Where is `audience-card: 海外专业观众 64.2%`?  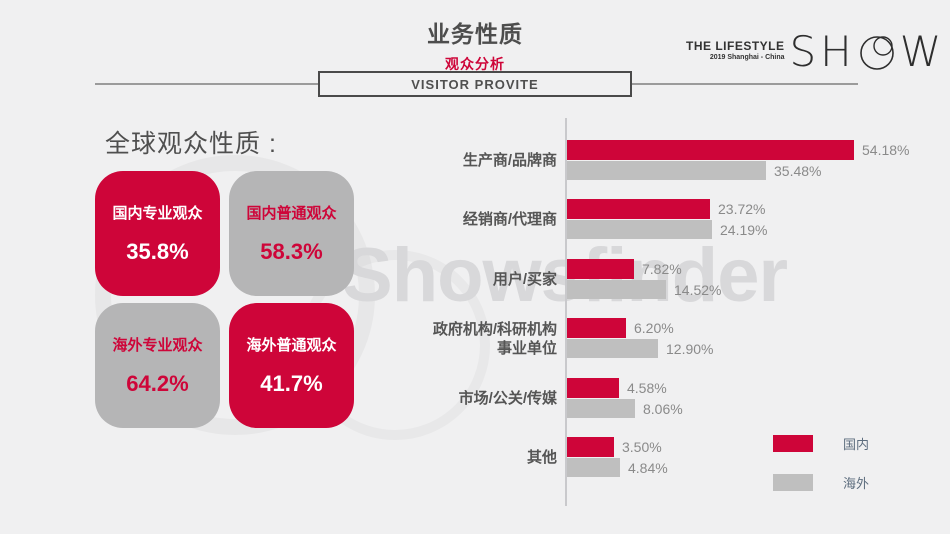 audience-card: 海外专业观众 64.2% is located at coordinates (157, 365).